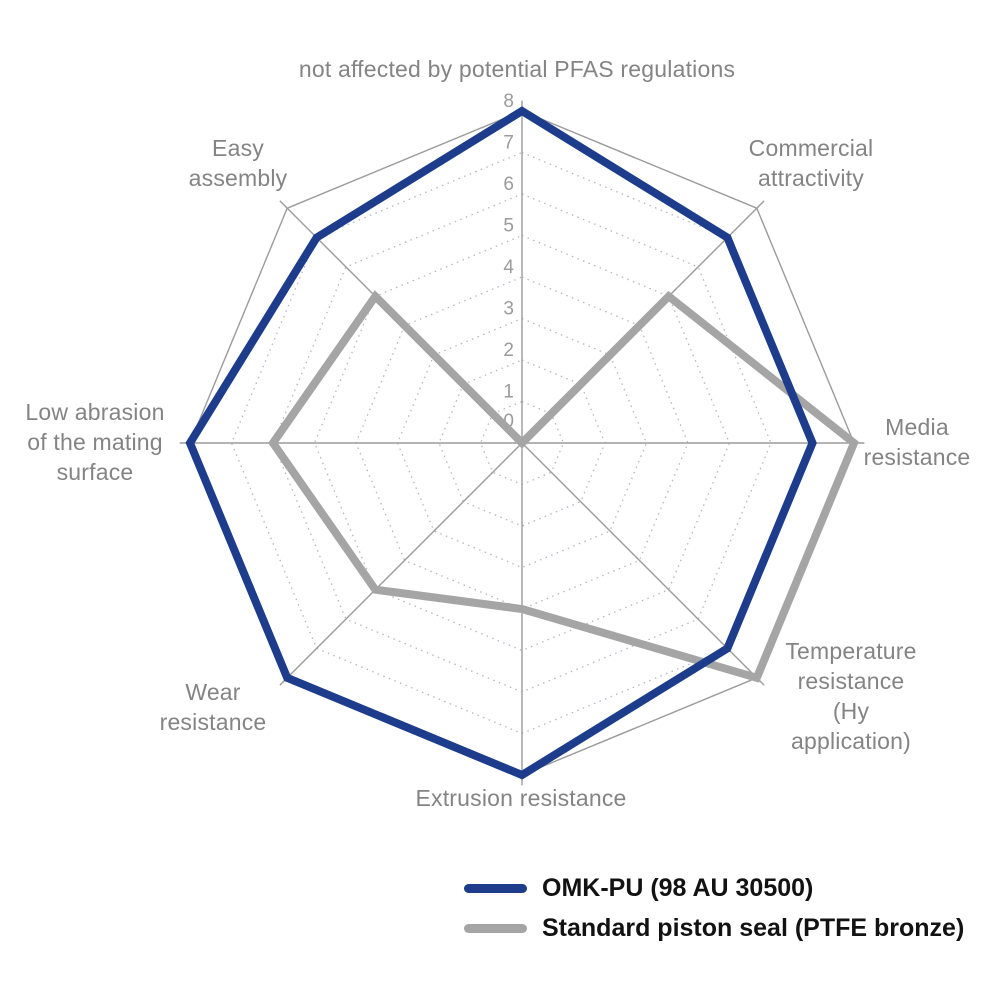 This screenshot has height=1000, width=1000. I want to click on axis-label-extrusion-resistance: Extrusion resistance, so click(521, 798).